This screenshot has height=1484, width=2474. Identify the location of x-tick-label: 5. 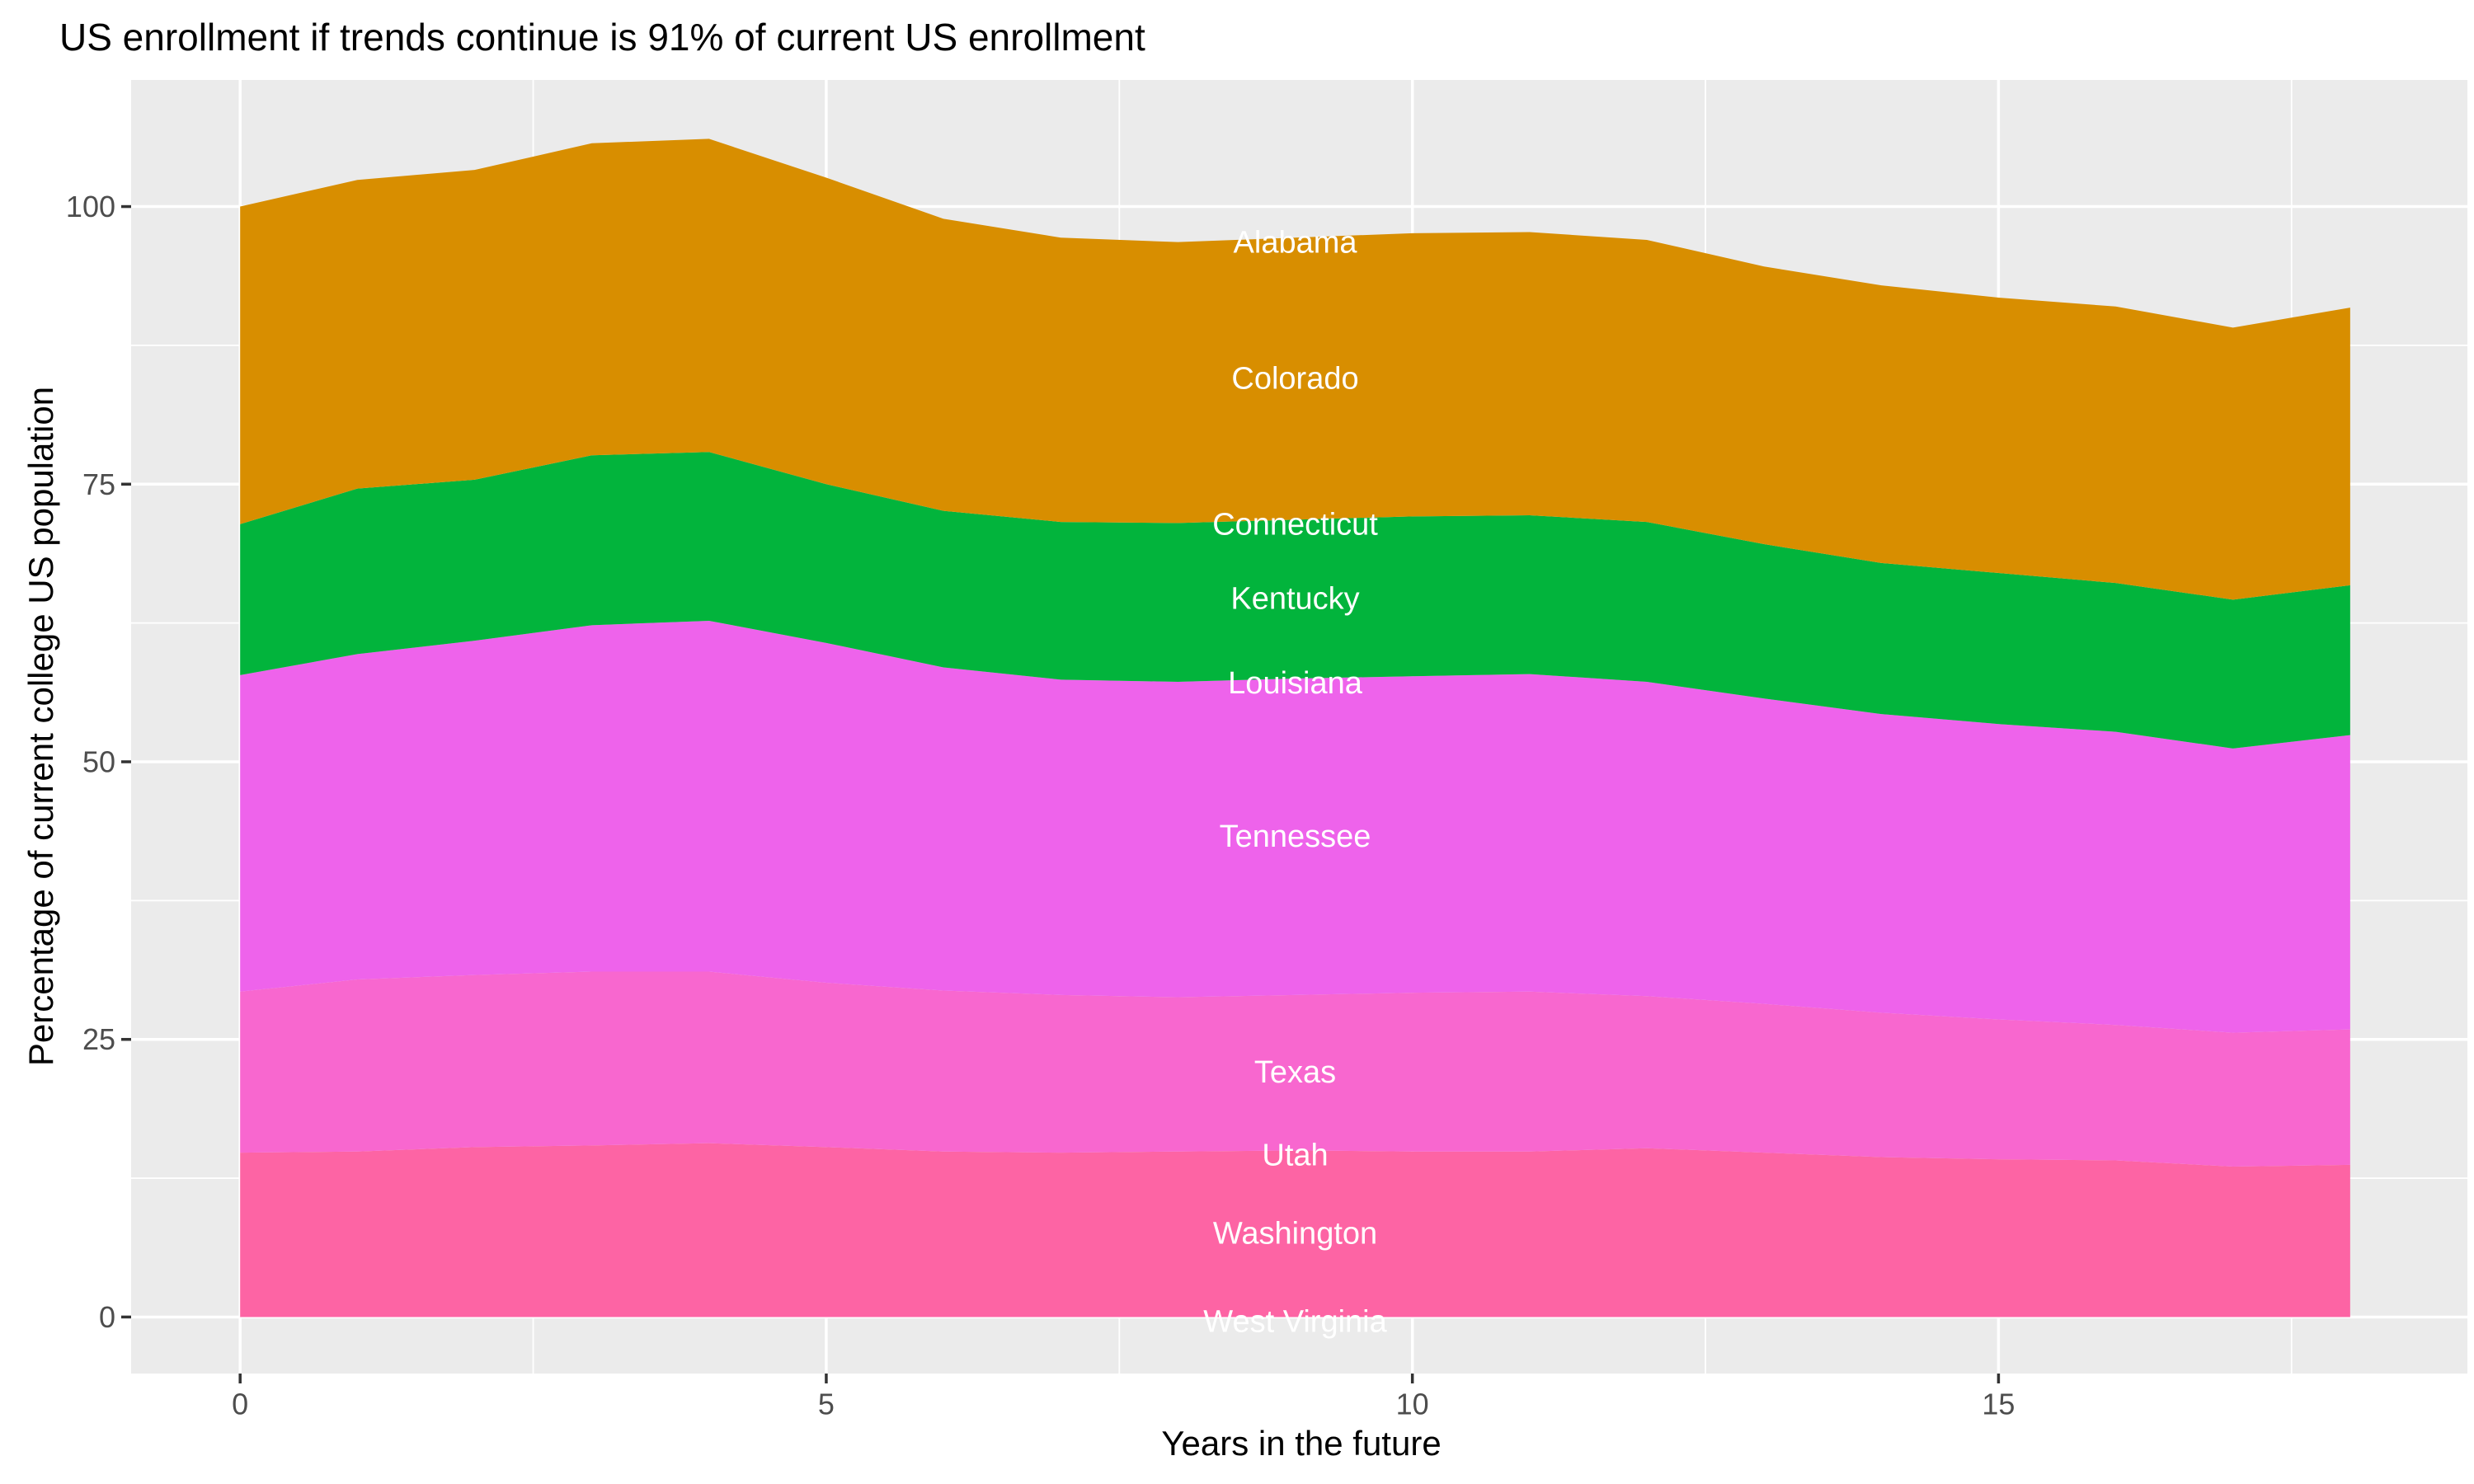
(826, 1404).